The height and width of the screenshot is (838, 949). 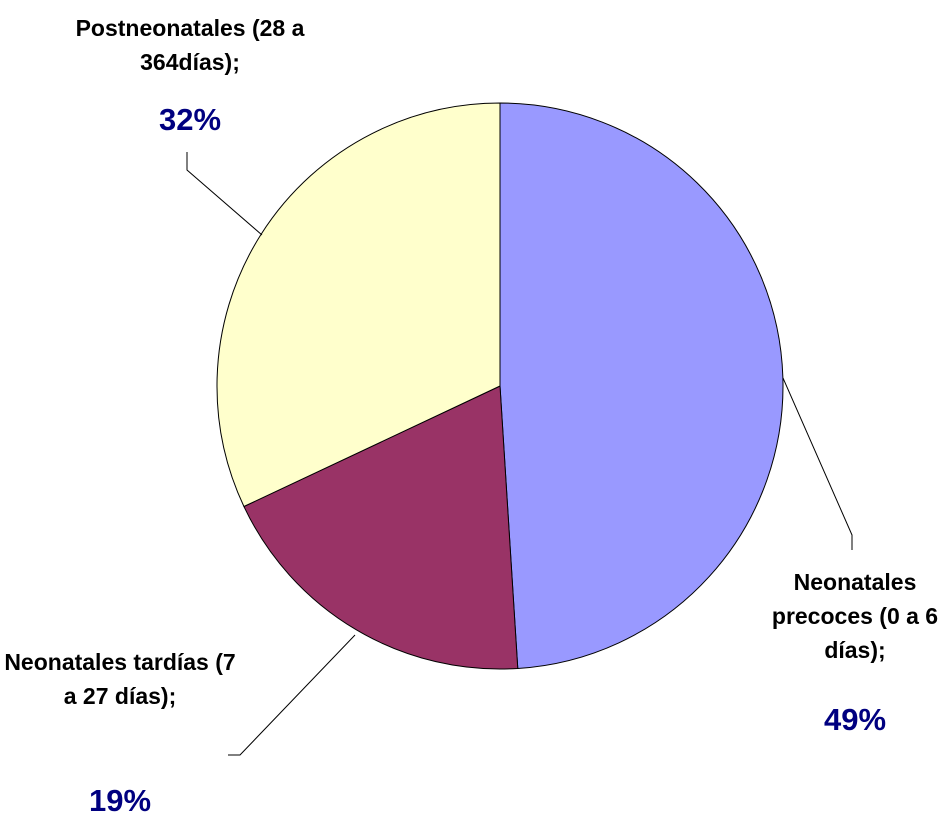 What do you see at coordinates (120, 679) in the screenshot?
I see `slice-label: Neonatales tardías (7 a 27 días);` at bounding box center [120, 679].